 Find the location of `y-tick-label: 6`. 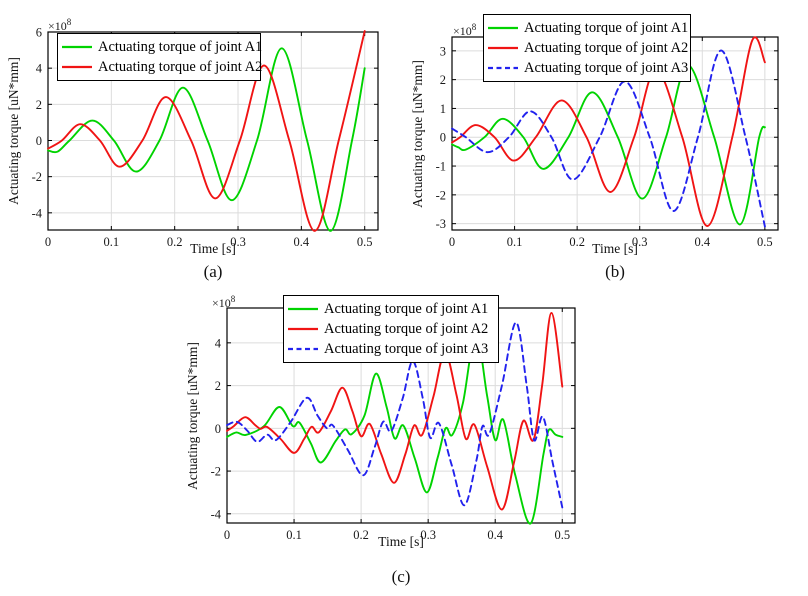

y-tick-label: 6 is located at coordinates (39, 33).